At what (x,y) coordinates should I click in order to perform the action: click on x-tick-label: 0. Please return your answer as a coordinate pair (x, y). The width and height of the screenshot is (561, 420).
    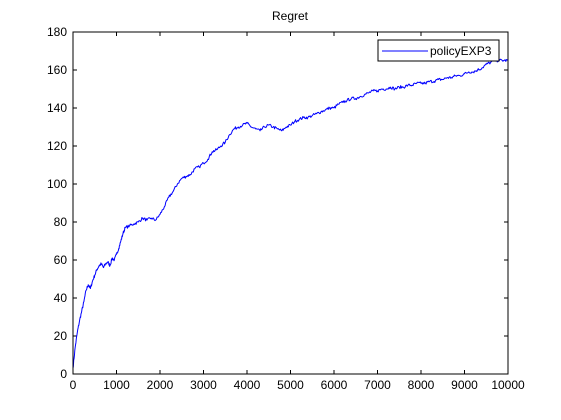
    Looking at the image, I should click on (73, 385).